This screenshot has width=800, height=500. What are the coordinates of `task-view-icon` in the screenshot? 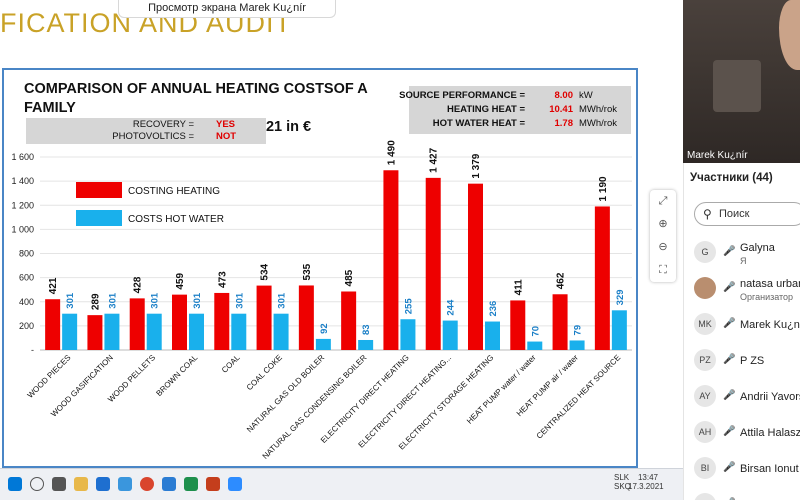 It's located at (59, 484).